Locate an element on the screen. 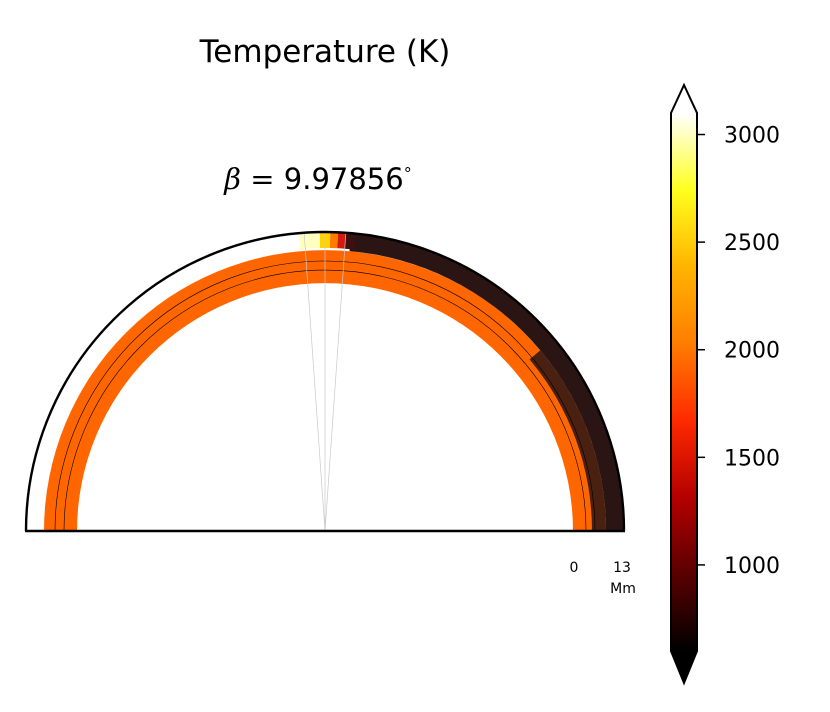  scale-end-label: 13 is located at coordinates (622, 568).